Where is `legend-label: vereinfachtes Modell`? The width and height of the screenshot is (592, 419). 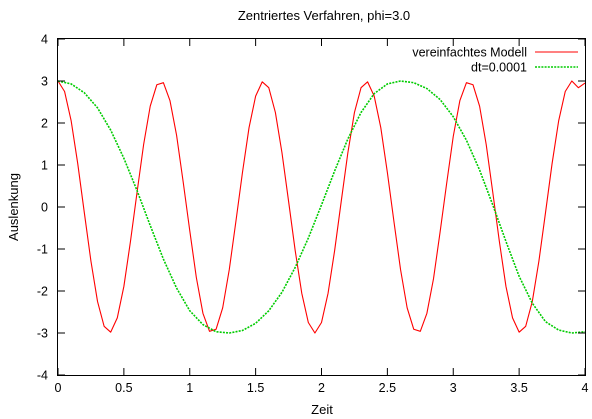 legend-label: vereinfachtes Modell is located at coordinates (469, 53).